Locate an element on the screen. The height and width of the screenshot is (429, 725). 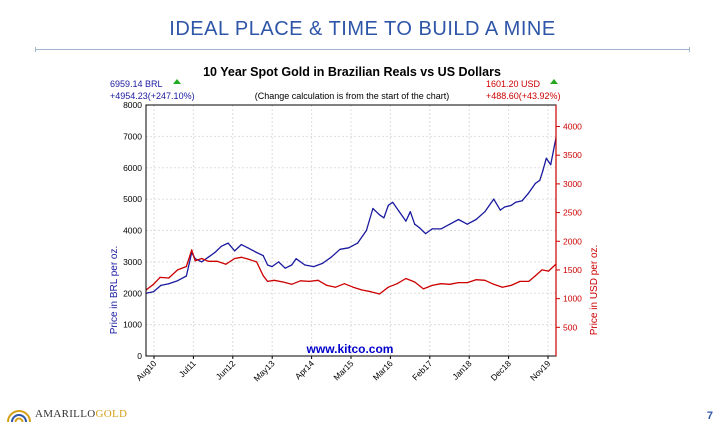
right-tick-label: 3000 is located at coordinates (572, 184).